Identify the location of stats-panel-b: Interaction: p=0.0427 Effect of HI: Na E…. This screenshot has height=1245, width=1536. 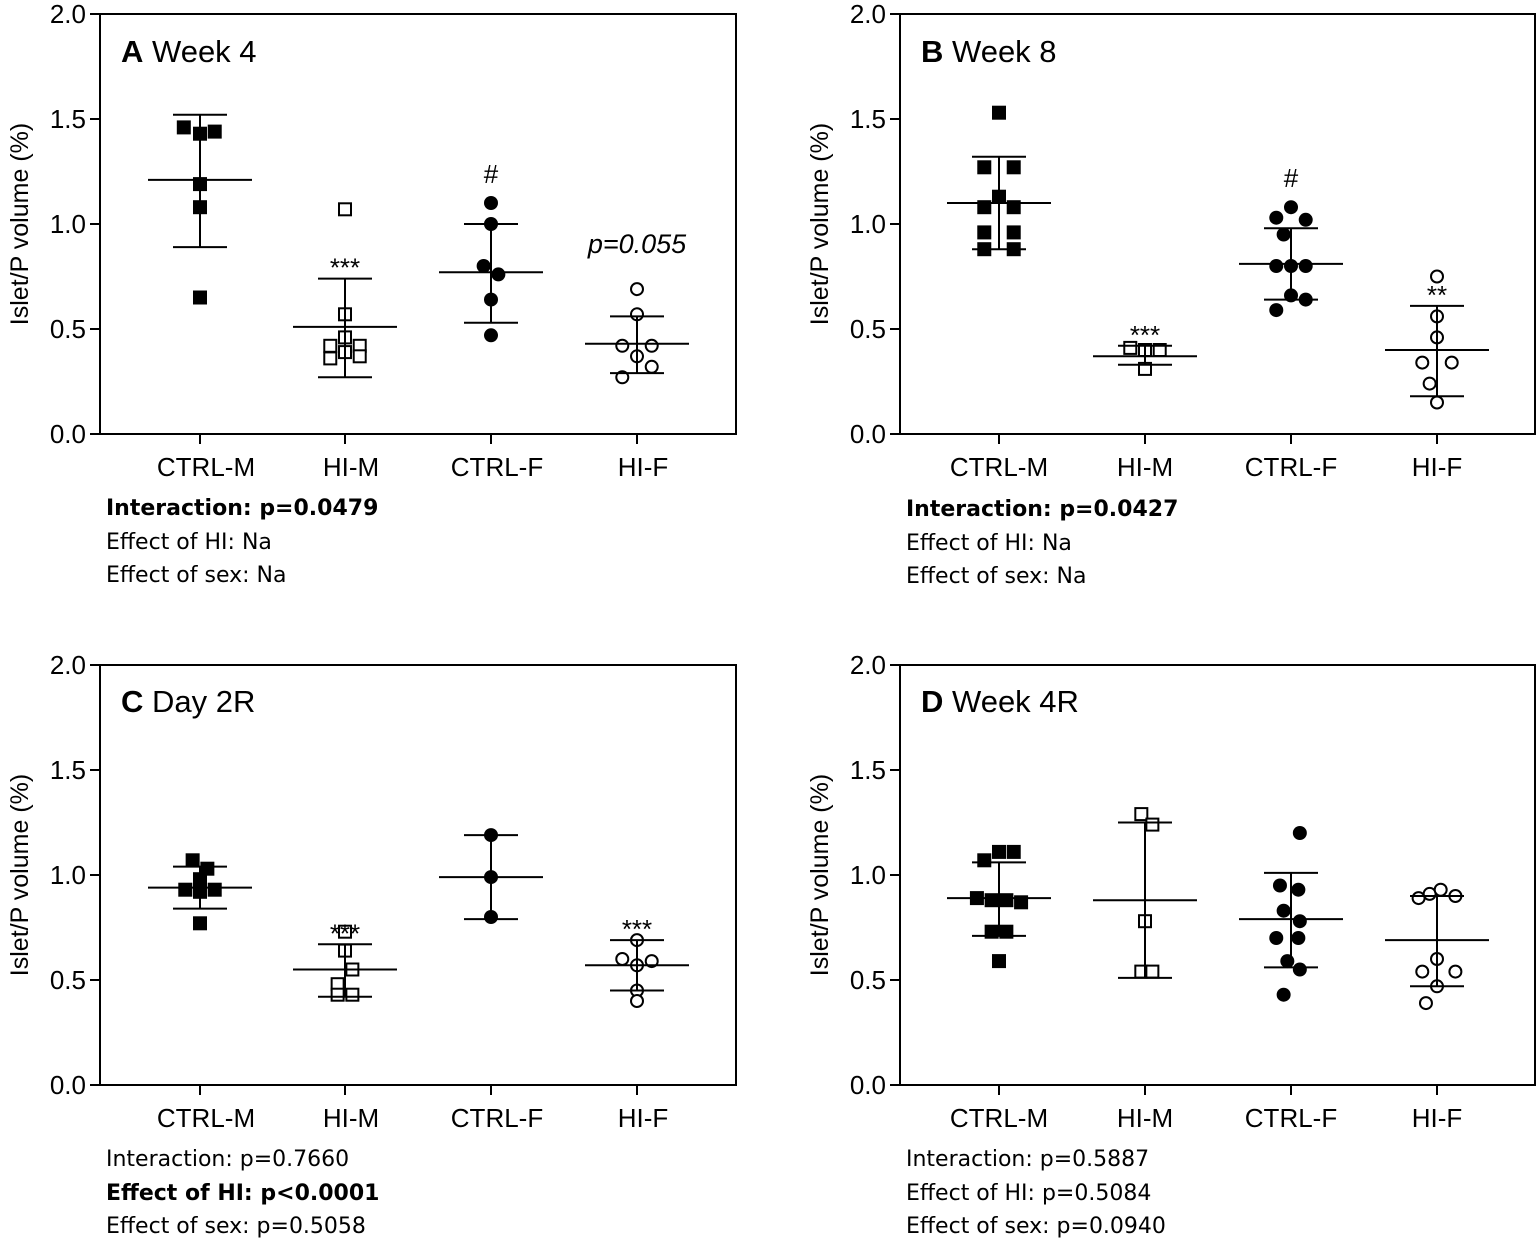
(1042, 543).